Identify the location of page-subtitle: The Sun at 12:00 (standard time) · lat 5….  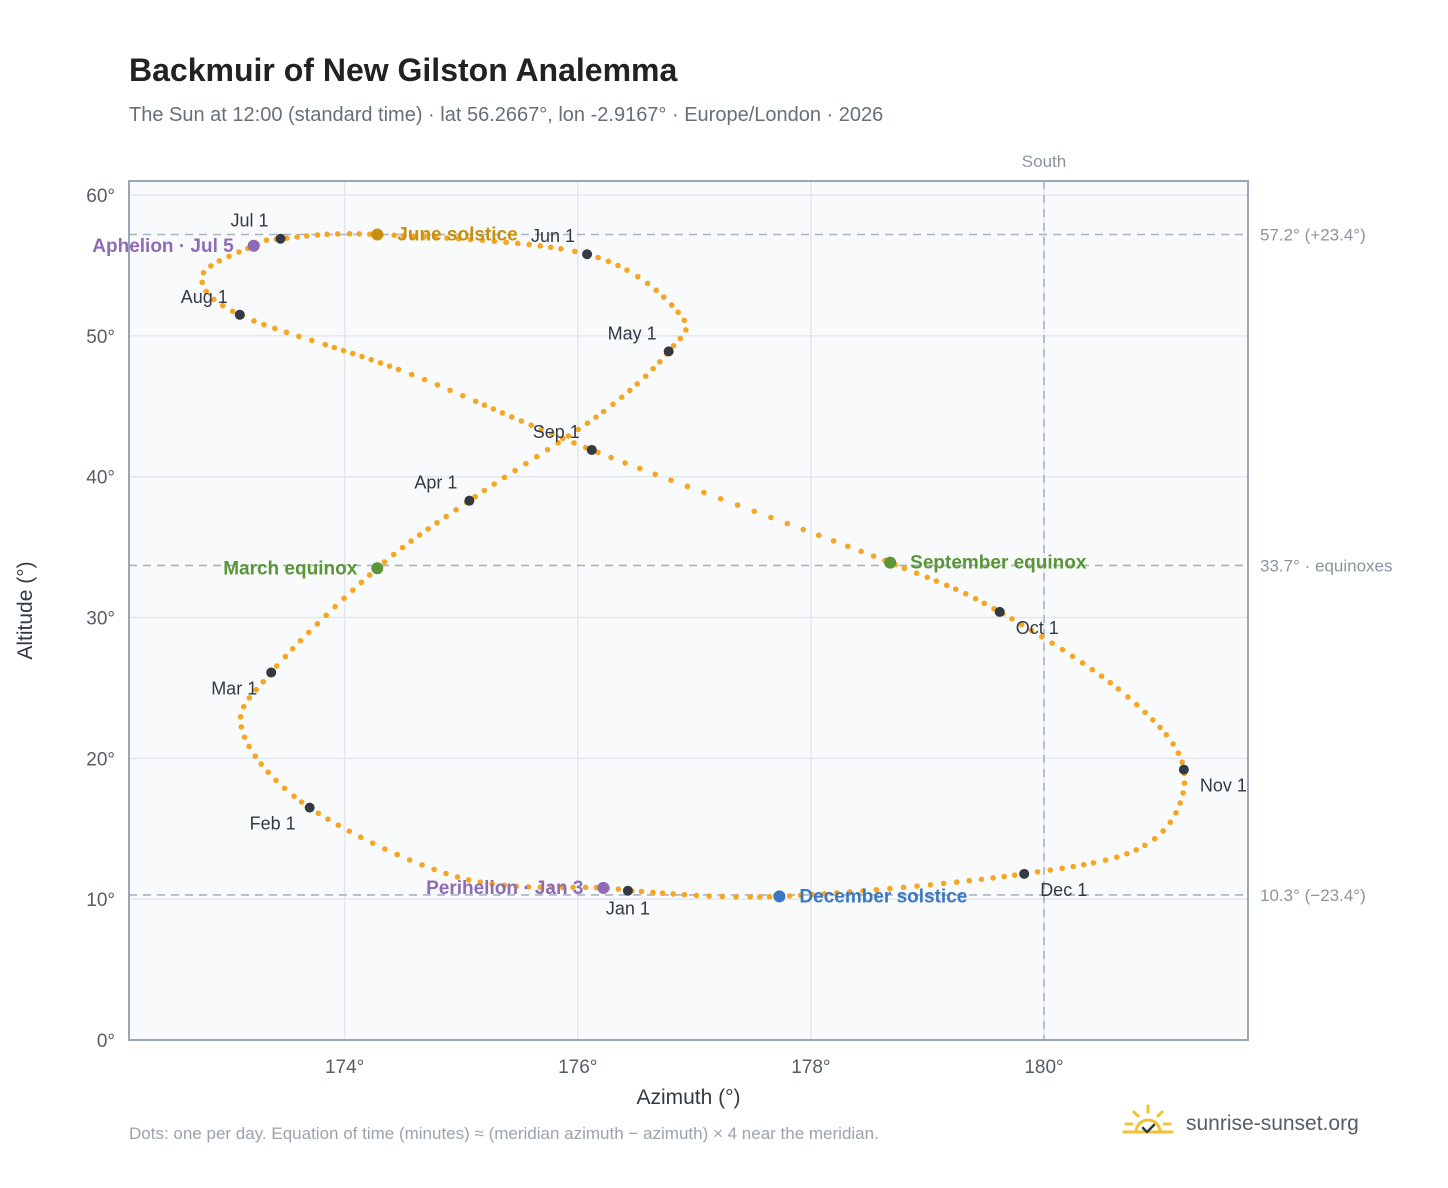
(506, 115).